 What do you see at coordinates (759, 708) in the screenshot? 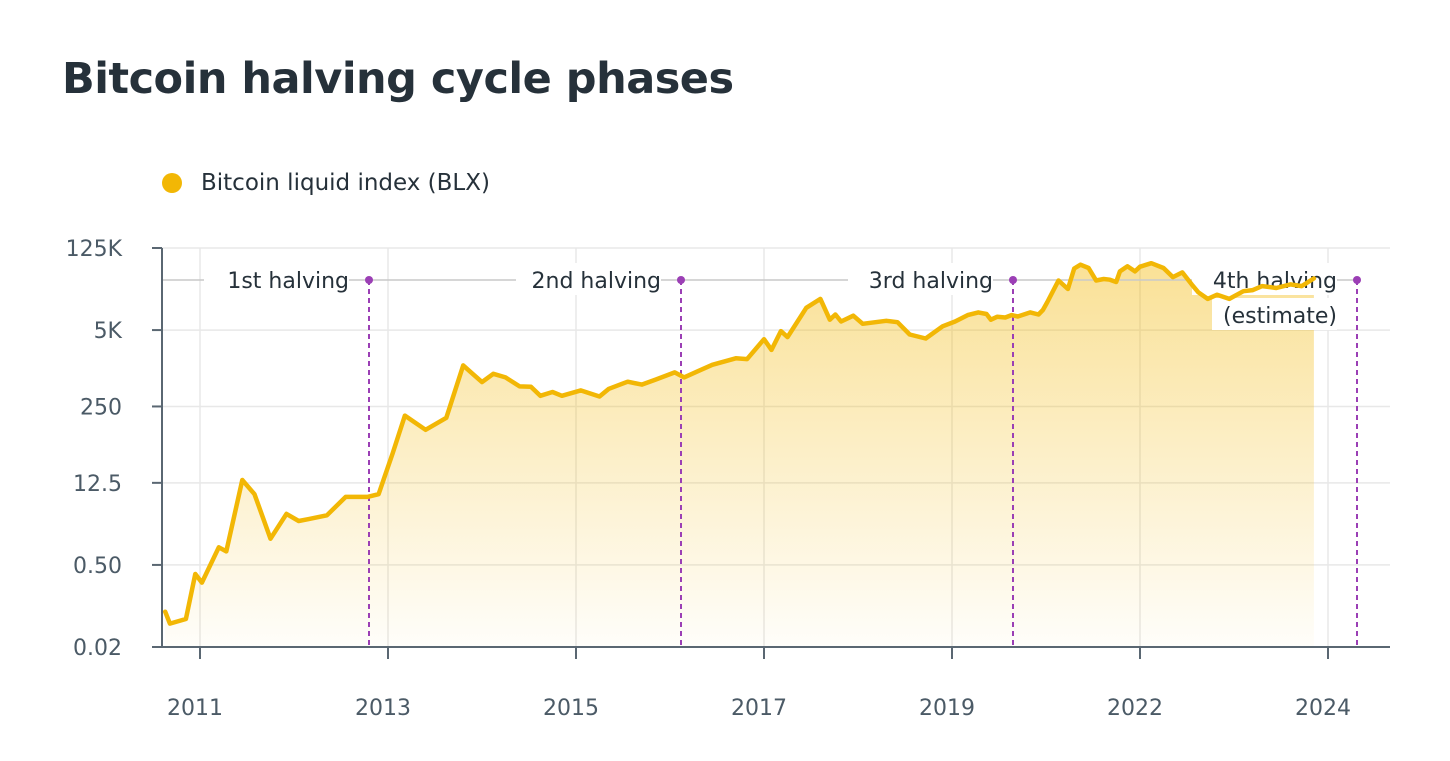
I see `x-tick-label: 2017` at bounding box center [759, 708].